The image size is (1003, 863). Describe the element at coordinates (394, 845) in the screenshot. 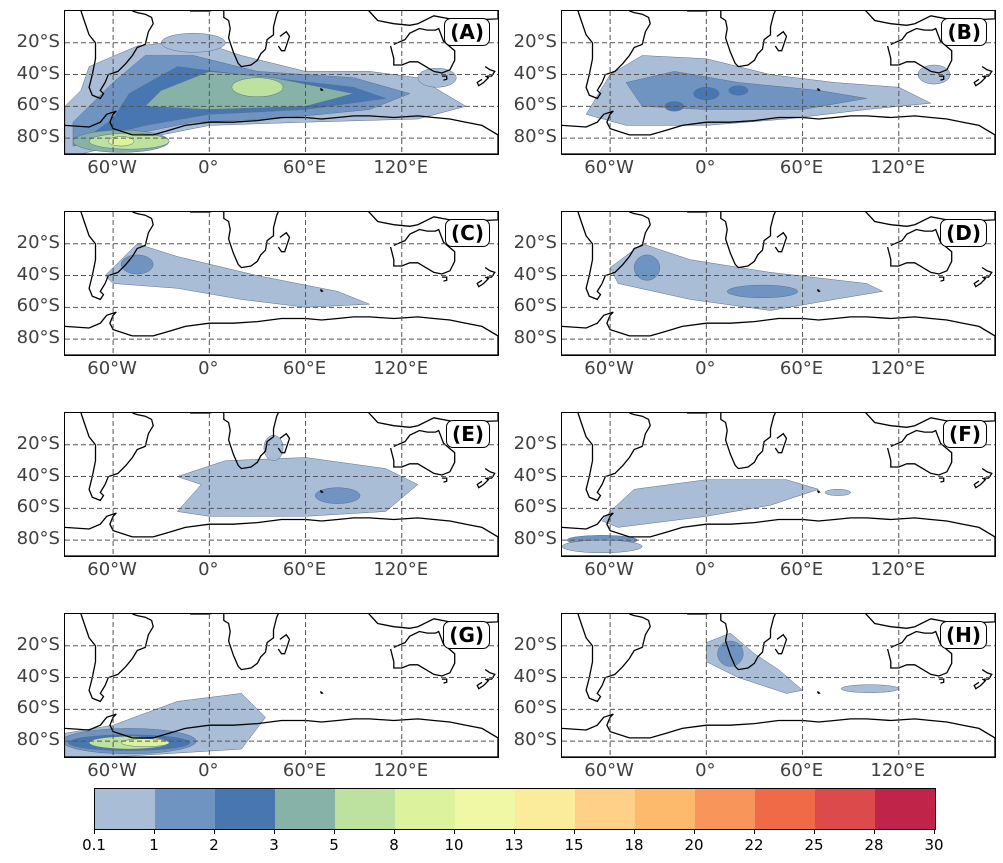

I see `colorbar-tick-label: 8` at that location.